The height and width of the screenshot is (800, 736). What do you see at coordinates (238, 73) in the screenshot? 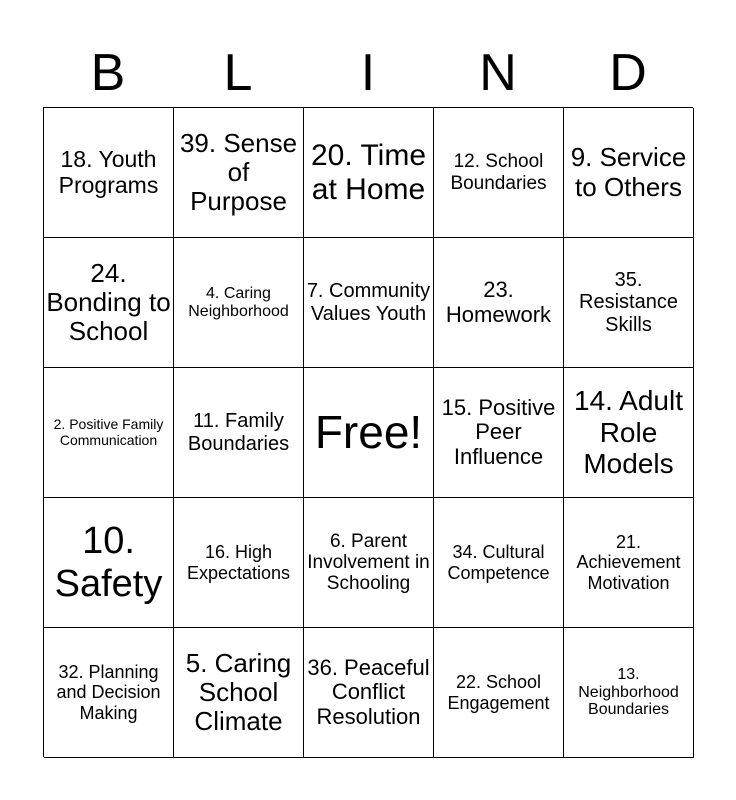
I see `header-letter: L` at bounding box center [238, 73].